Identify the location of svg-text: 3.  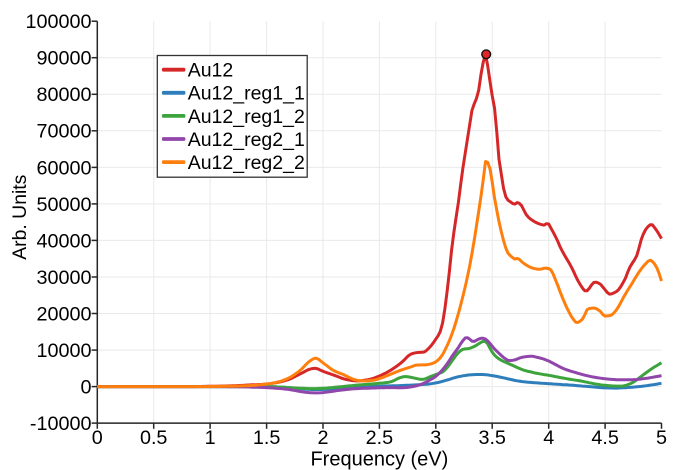
(435, 438).